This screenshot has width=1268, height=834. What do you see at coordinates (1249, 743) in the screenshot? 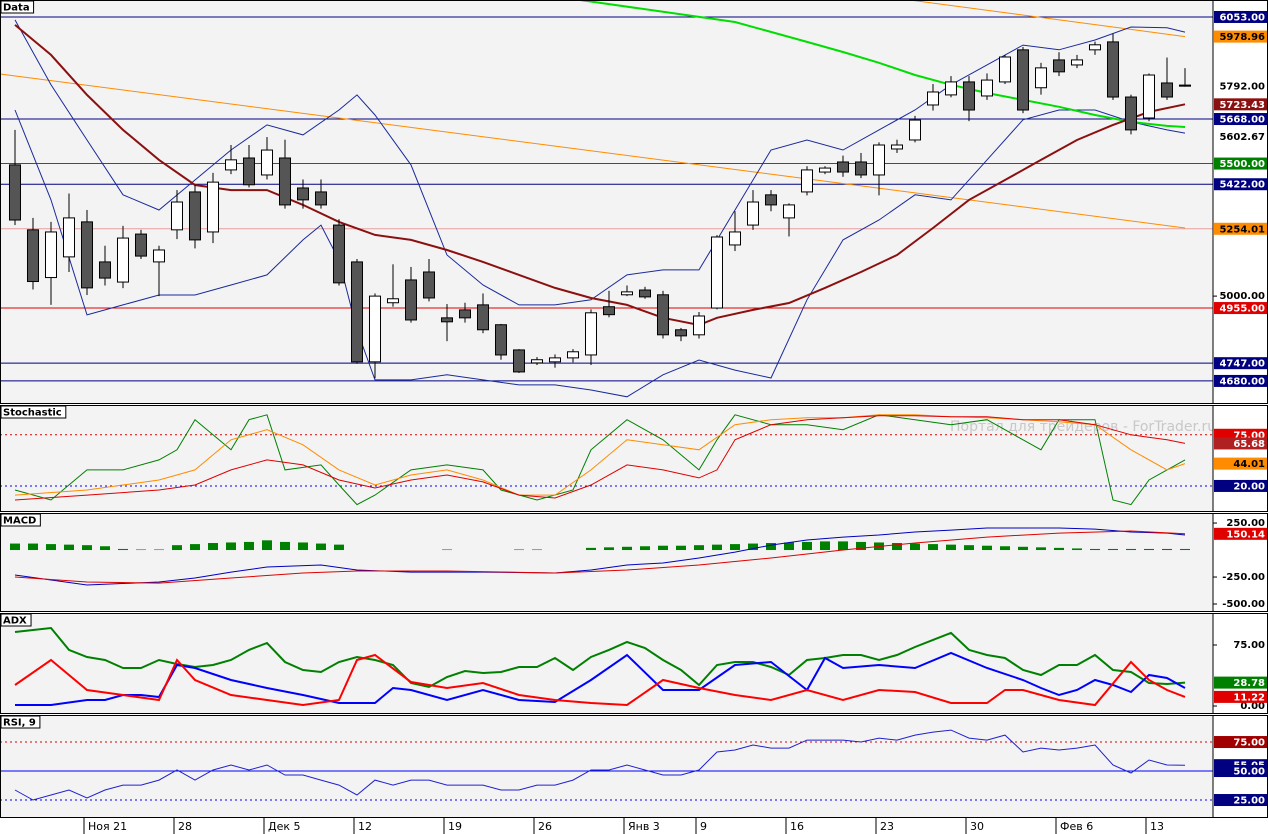
I see `price-label: 75.00` at bounding box center [1249, 743].